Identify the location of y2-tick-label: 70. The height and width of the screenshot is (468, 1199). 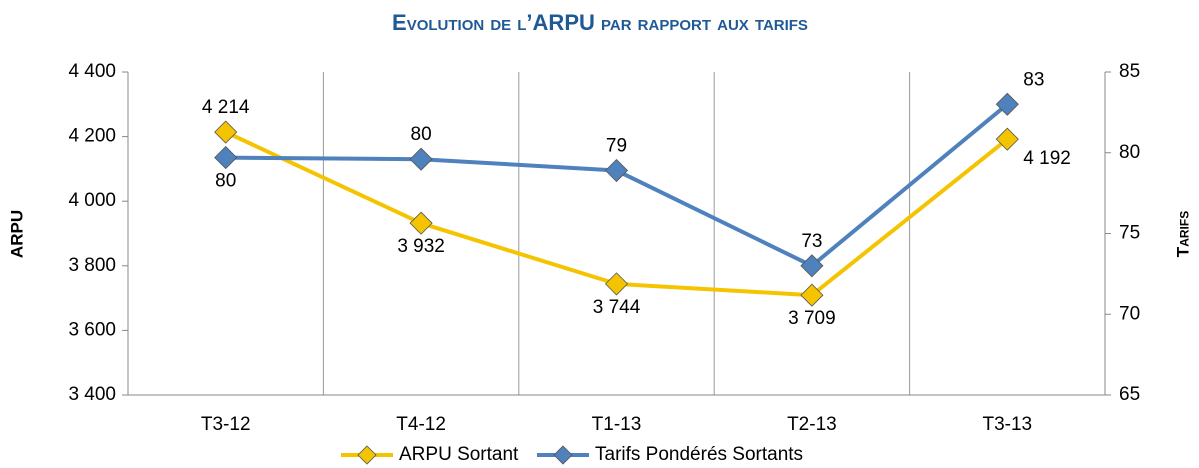
(1129, 313).